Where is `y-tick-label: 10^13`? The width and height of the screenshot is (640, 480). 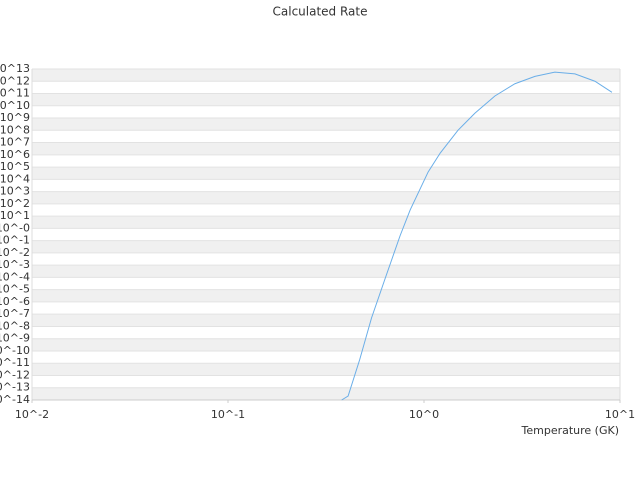
y-tick-label: 10^13 is located at coordinates (15, 68).